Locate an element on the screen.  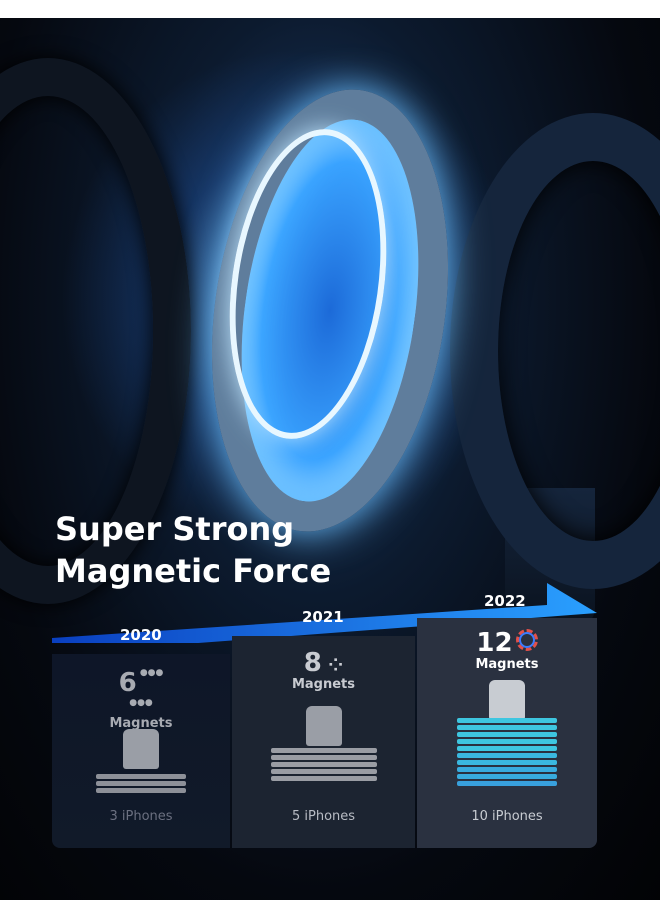
tier-content: 12 Magnets 10 iPhones is located at coordinates (507, 733).